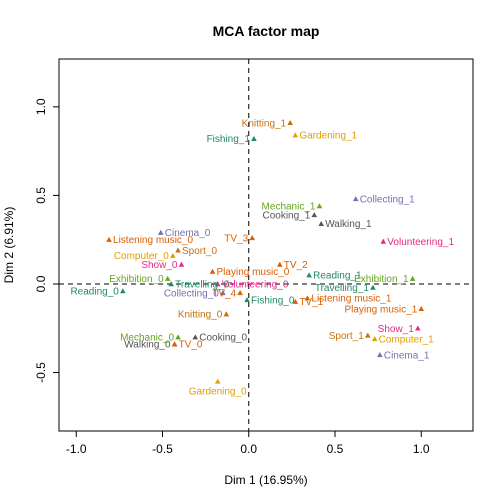 This screenshot has height=504, width=504. Describe the element at coordinates (396, 329) in the screenshot. I see `point-label: Show_1` at that location.